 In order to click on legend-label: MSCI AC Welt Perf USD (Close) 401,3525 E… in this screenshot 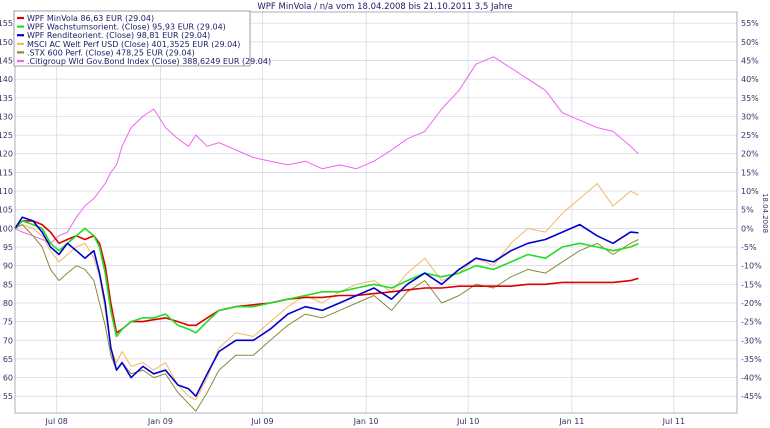, I will do `click(133, 44)`.